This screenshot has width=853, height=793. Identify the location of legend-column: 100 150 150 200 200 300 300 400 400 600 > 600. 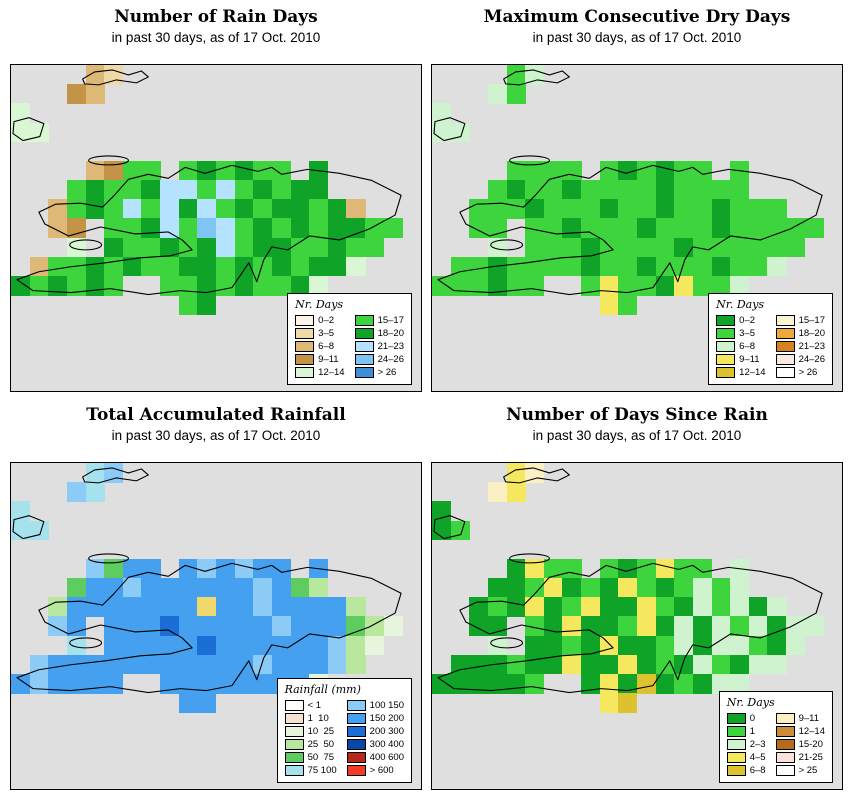
(375, 738).